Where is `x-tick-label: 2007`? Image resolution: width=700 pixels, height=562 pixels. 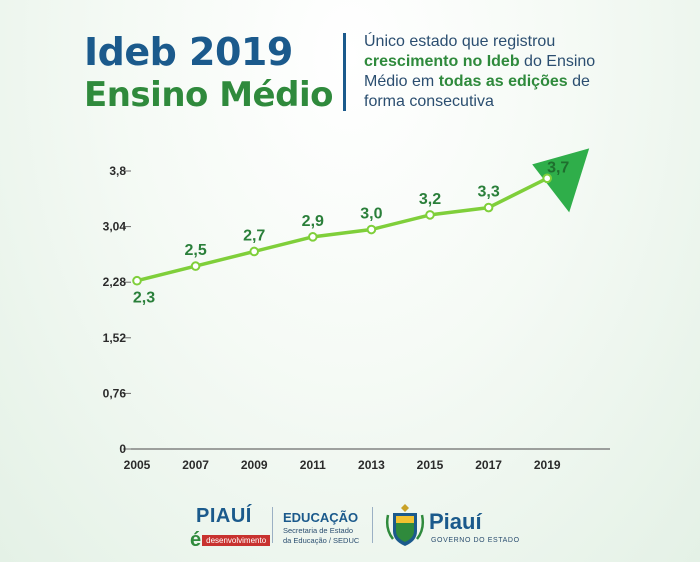
x-tick-label: 2007 is located at coordinates (195, 465).